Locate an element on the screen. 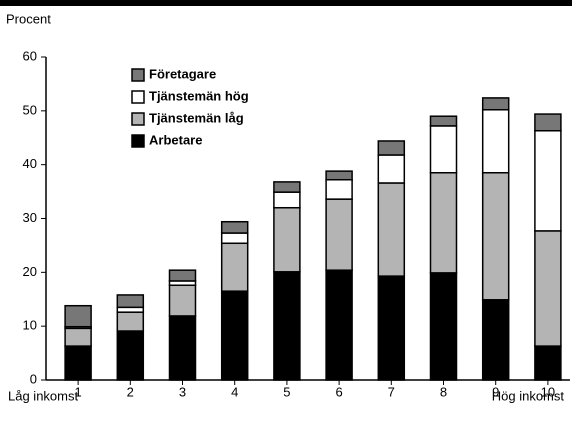 The image size is (572, 434). x-tick-label: 1 is located at coordinates (77, 391).